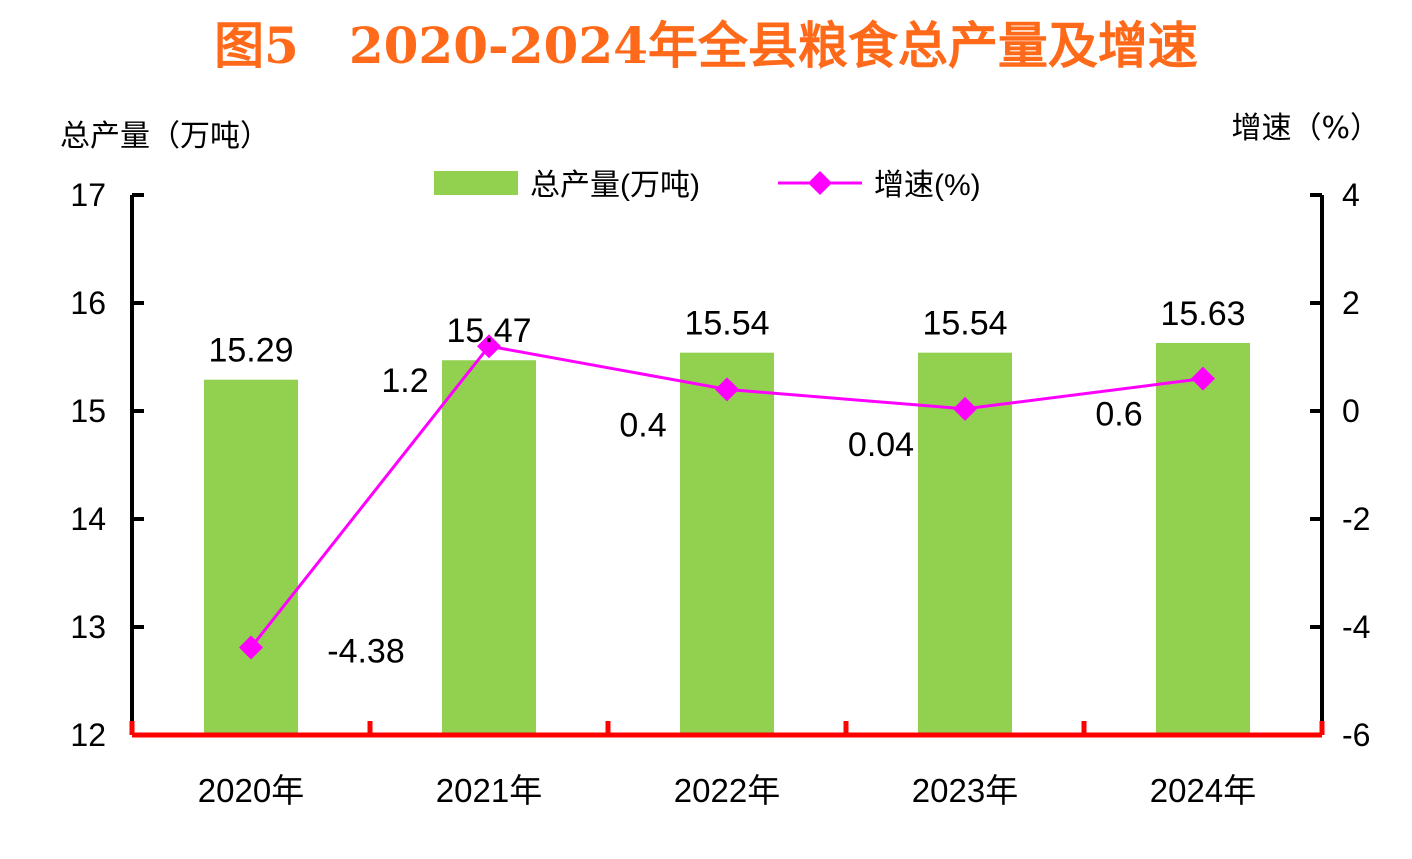 Image resolution: width=1412 pixels, height=859 pixels. Describe the element at coordinates (250, 351) in the screenshot. I see `bar-value-label-0: 15.29` at that location.